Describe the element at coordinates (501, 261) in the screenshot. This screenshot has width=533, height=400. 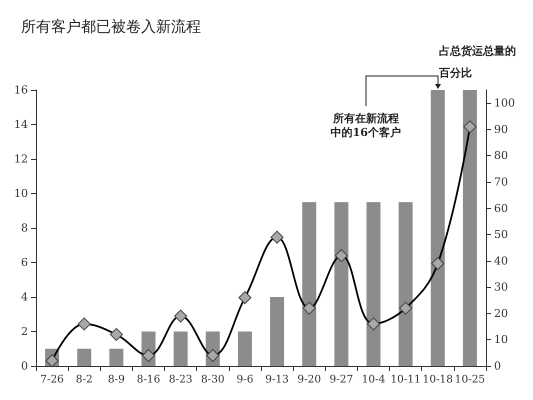
I see `y2-tick-label: 40` at that location.